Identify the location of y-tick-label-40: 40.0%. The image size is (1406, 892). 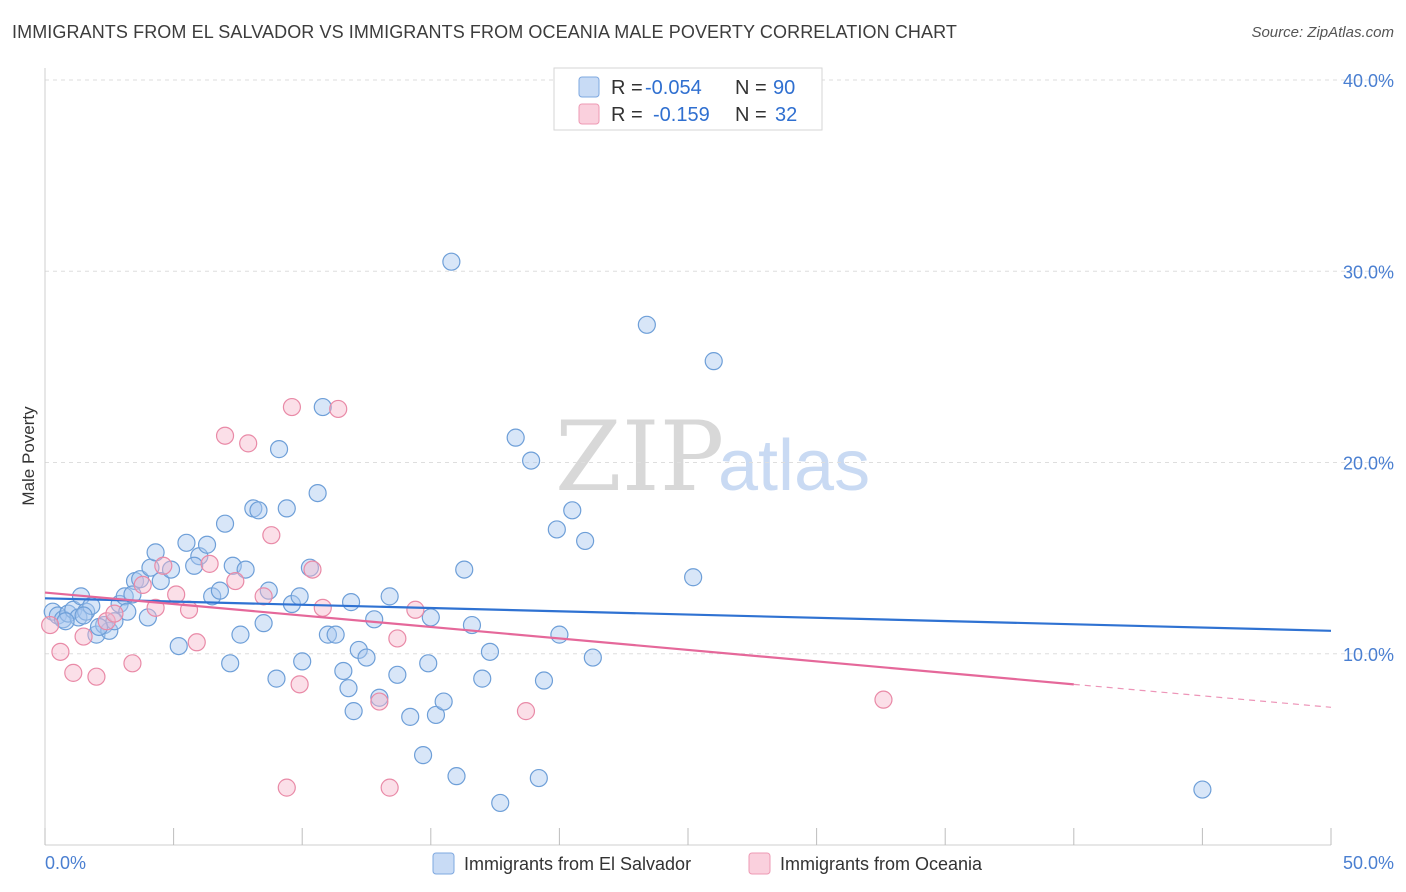
(1368, 81).